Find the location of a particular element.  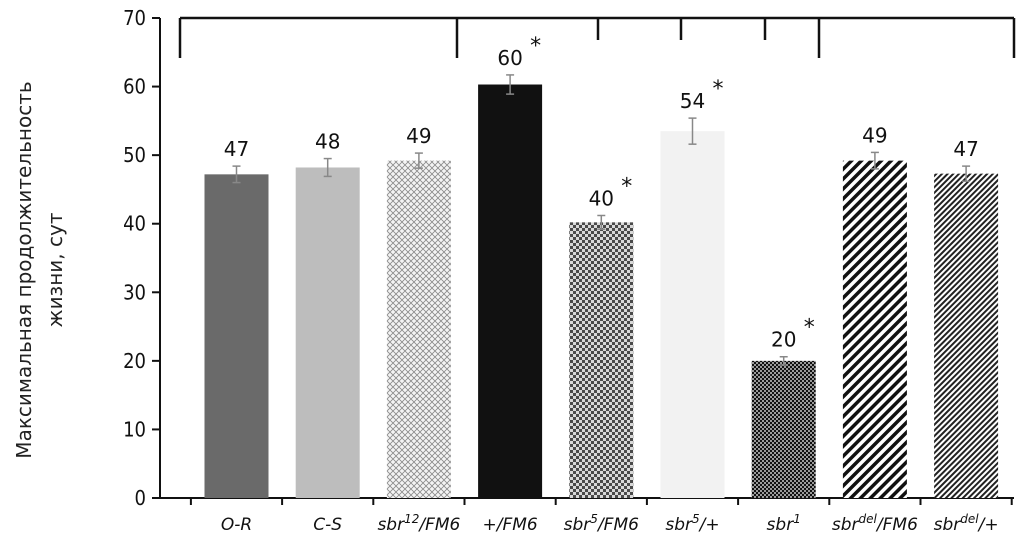

value-label: 54 is located at coordinates (692, 101).